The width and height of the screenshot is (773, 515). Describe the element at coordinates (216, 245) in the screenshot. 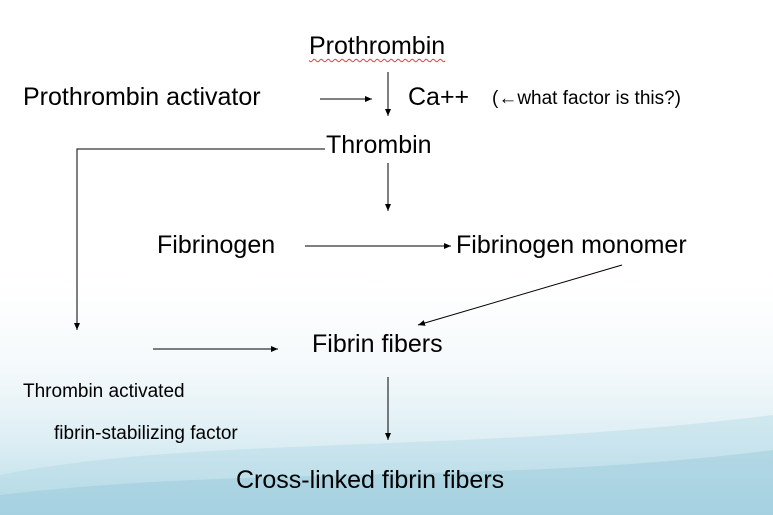

I see `node-fibrinogen: Fibrinogen` at that location.